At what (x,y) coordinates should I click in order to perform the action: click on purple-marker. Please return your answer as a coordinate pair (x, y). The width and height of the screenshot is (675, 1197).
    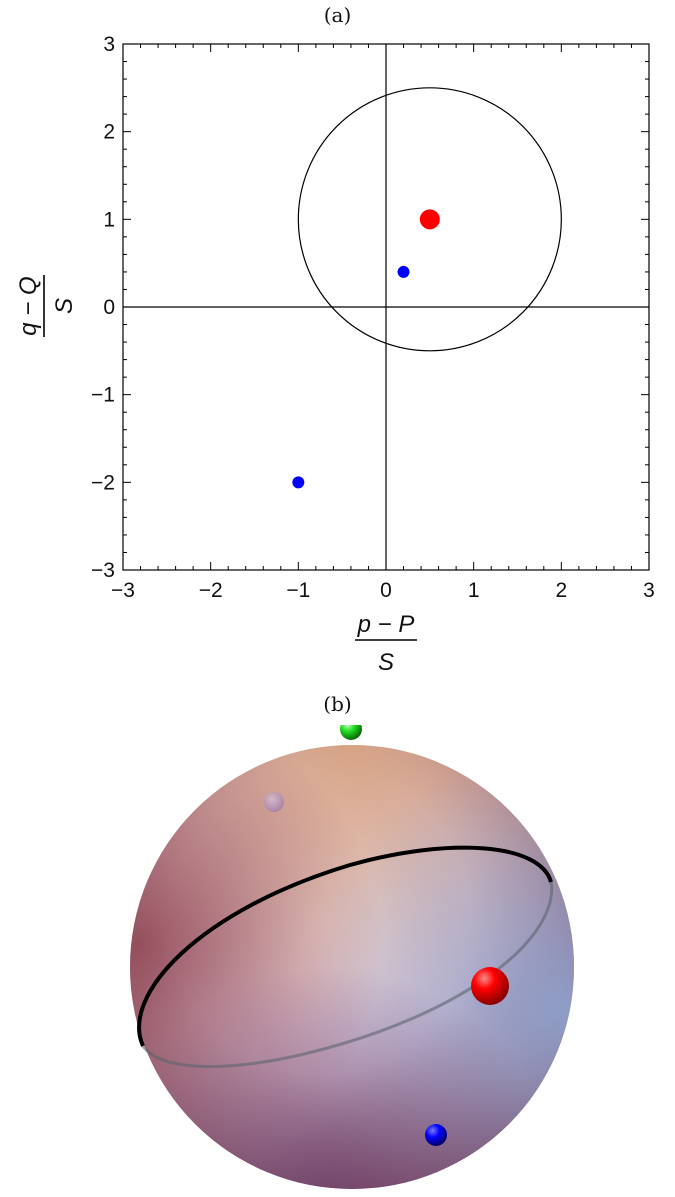
    Looking at the image, I should click on (274, 802).